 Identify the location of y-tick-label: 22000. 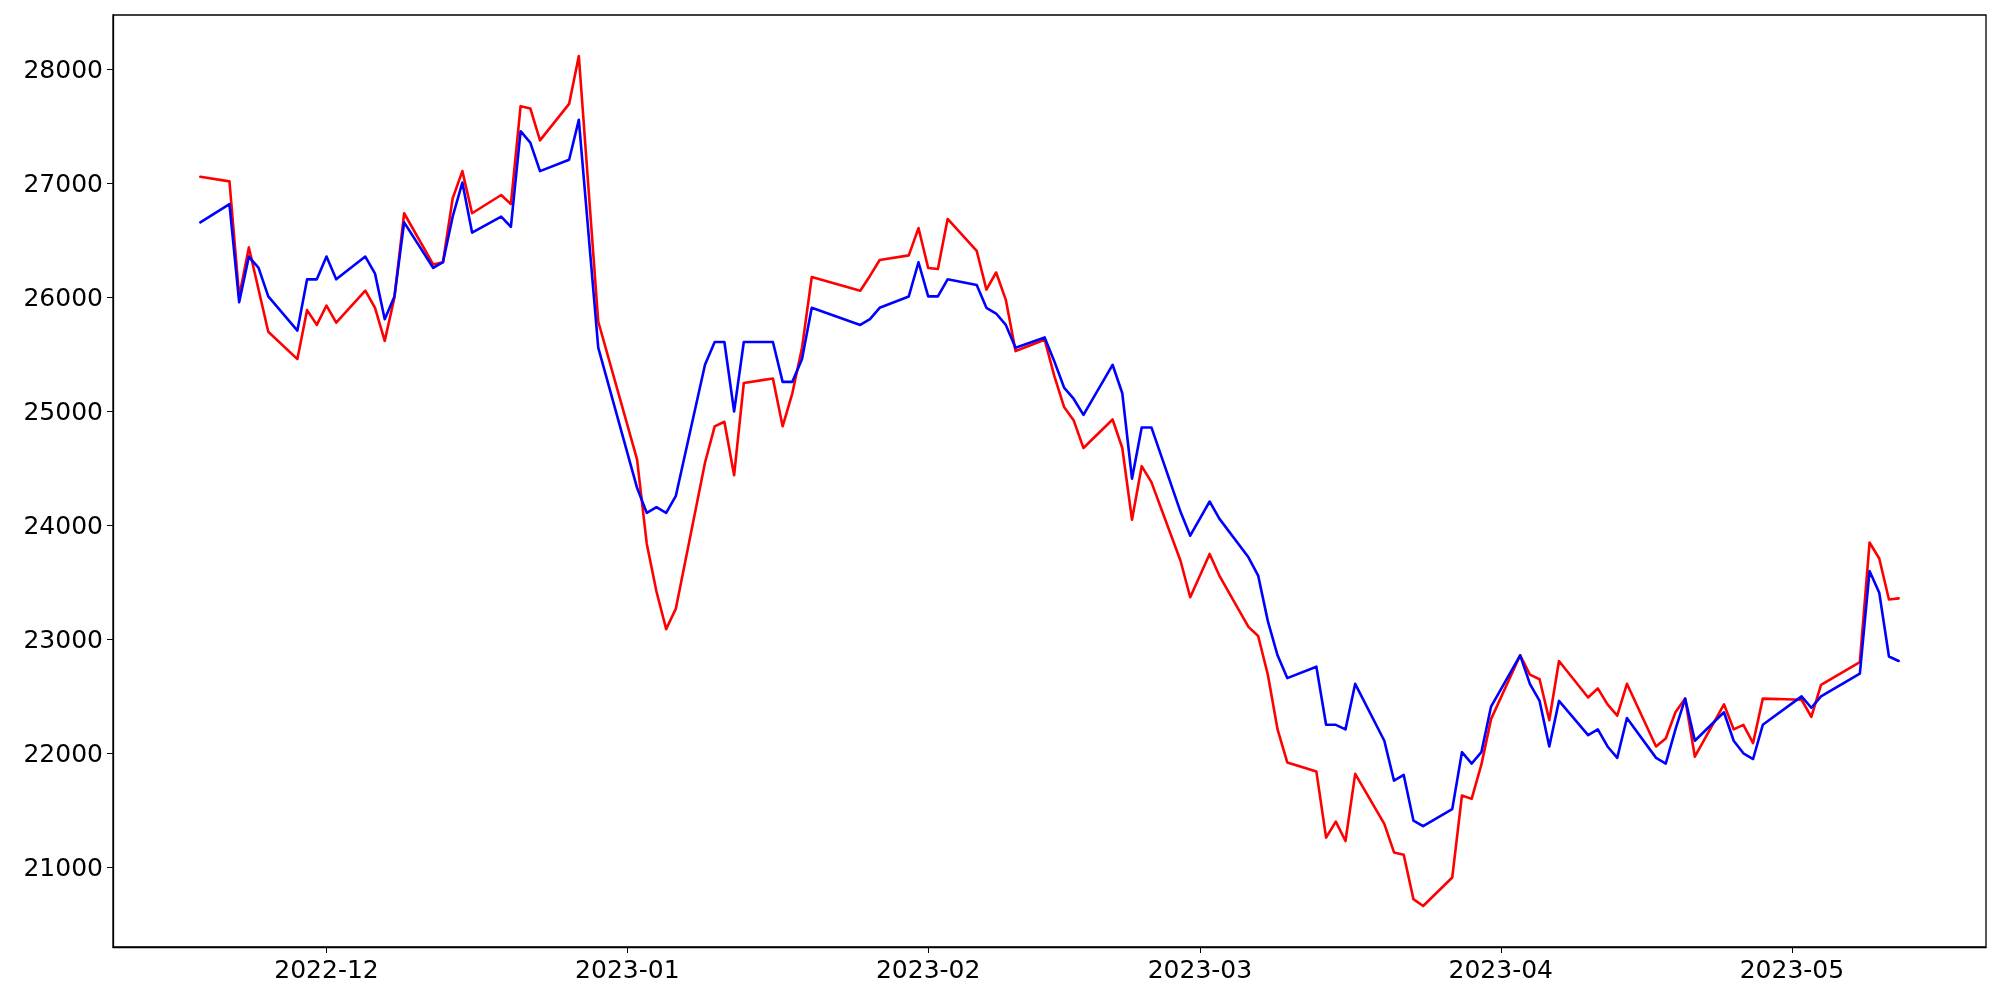
(63, 753).